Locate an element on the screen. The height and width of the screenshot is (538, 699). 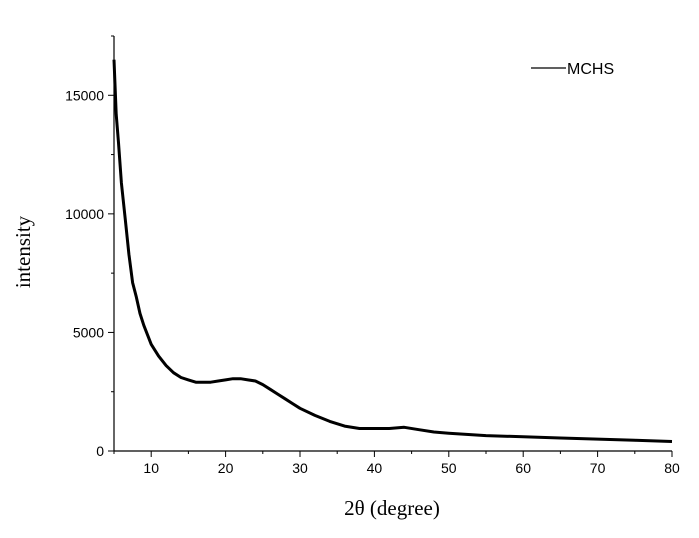
x-tick-label: 30 is located at coordinates (300, 468).